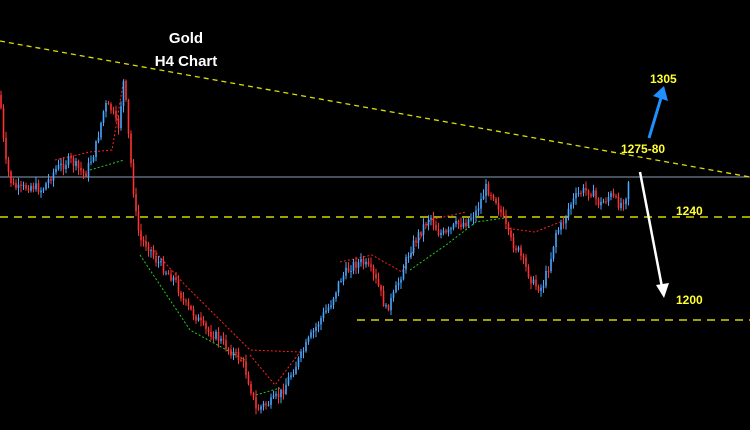 This screenshot has width=750, height=430. I want to click on annotation-1240: 1240, so click(689, 211).